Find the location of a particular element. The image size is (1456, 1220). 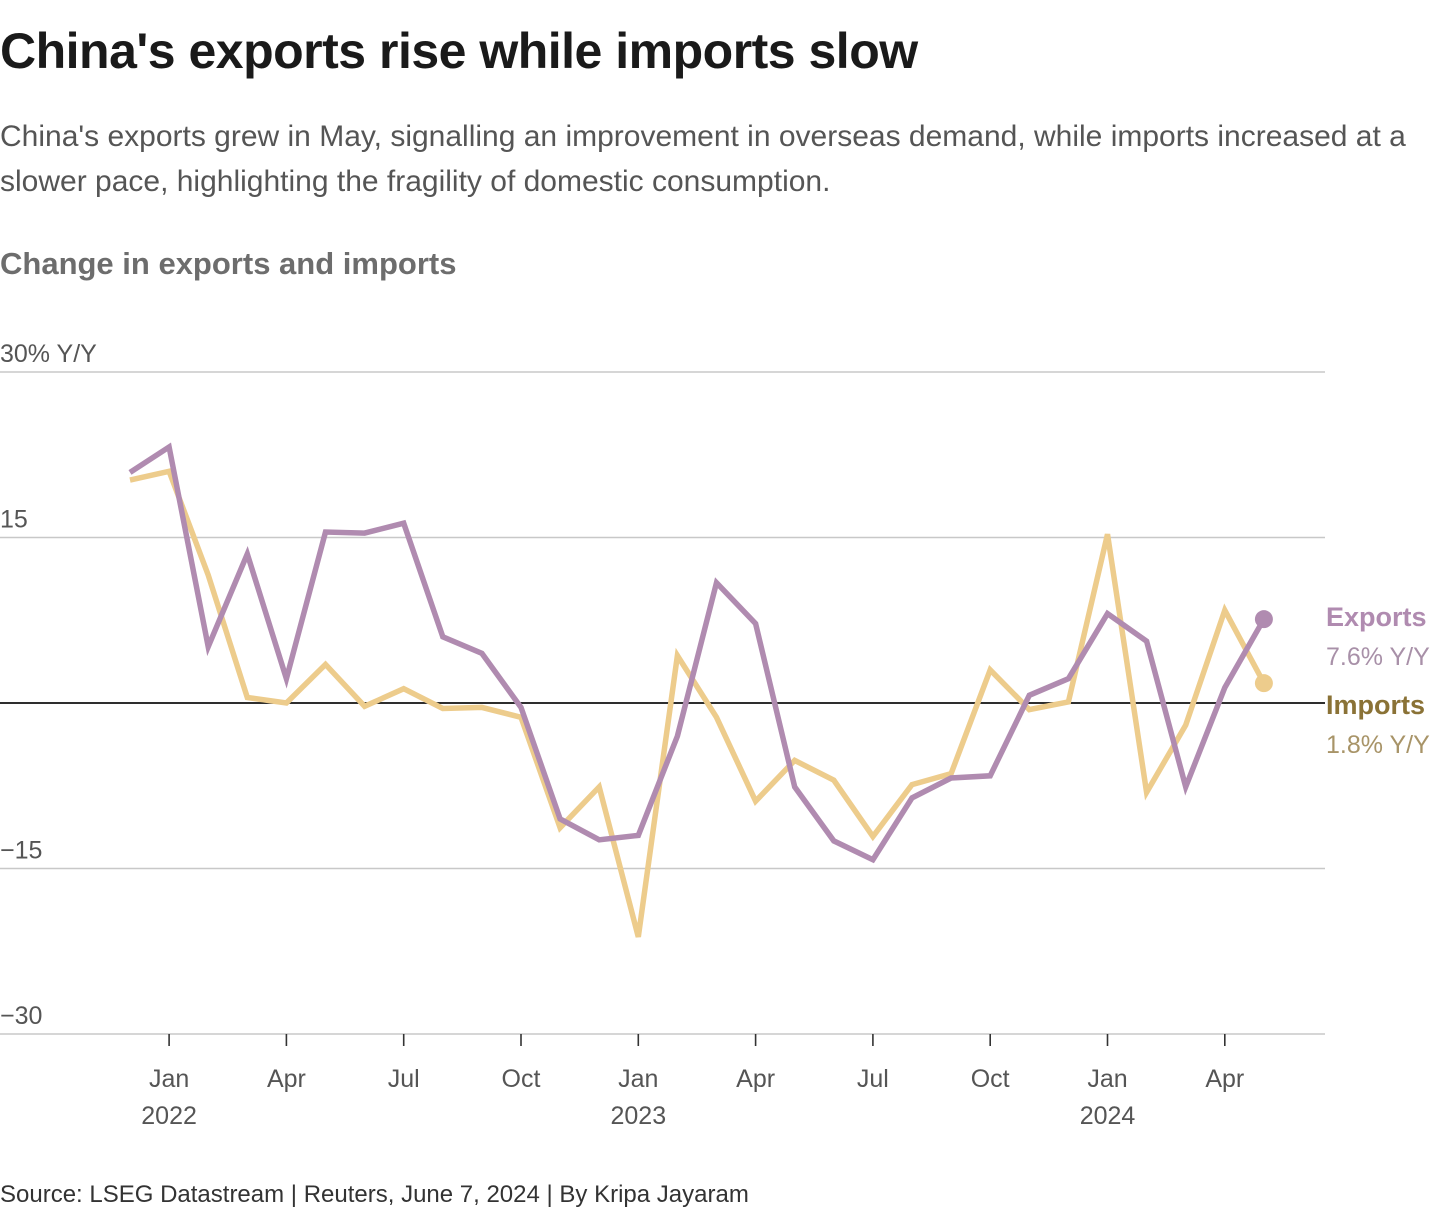

y-tick-label: −15 is located at coordinates (21, 851).